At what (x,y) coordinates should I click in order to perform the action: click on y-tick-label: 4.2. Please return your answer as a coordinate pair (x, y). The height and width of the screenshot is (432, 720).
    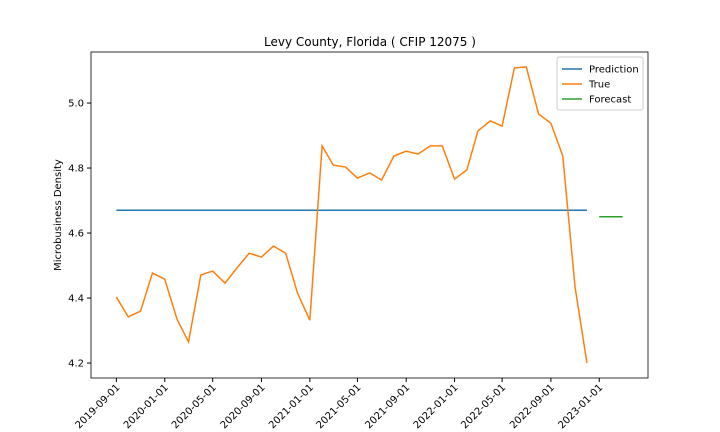
    Looking at the image, I should click on (76, 364).